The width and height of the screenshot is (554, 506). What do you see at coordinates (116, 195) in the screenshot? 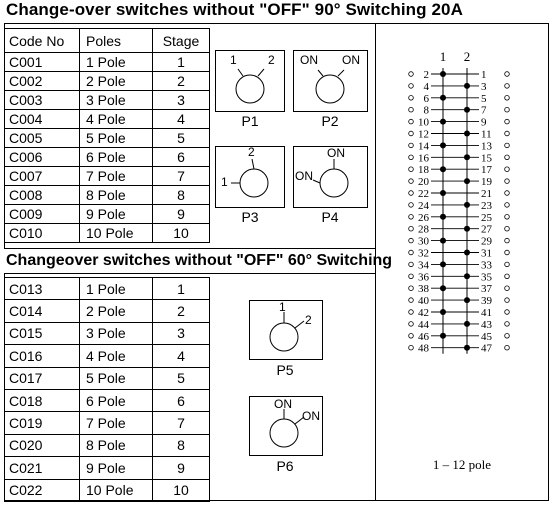
I see `cell-poles: 8 Pole` at bounding box center [116, 195].